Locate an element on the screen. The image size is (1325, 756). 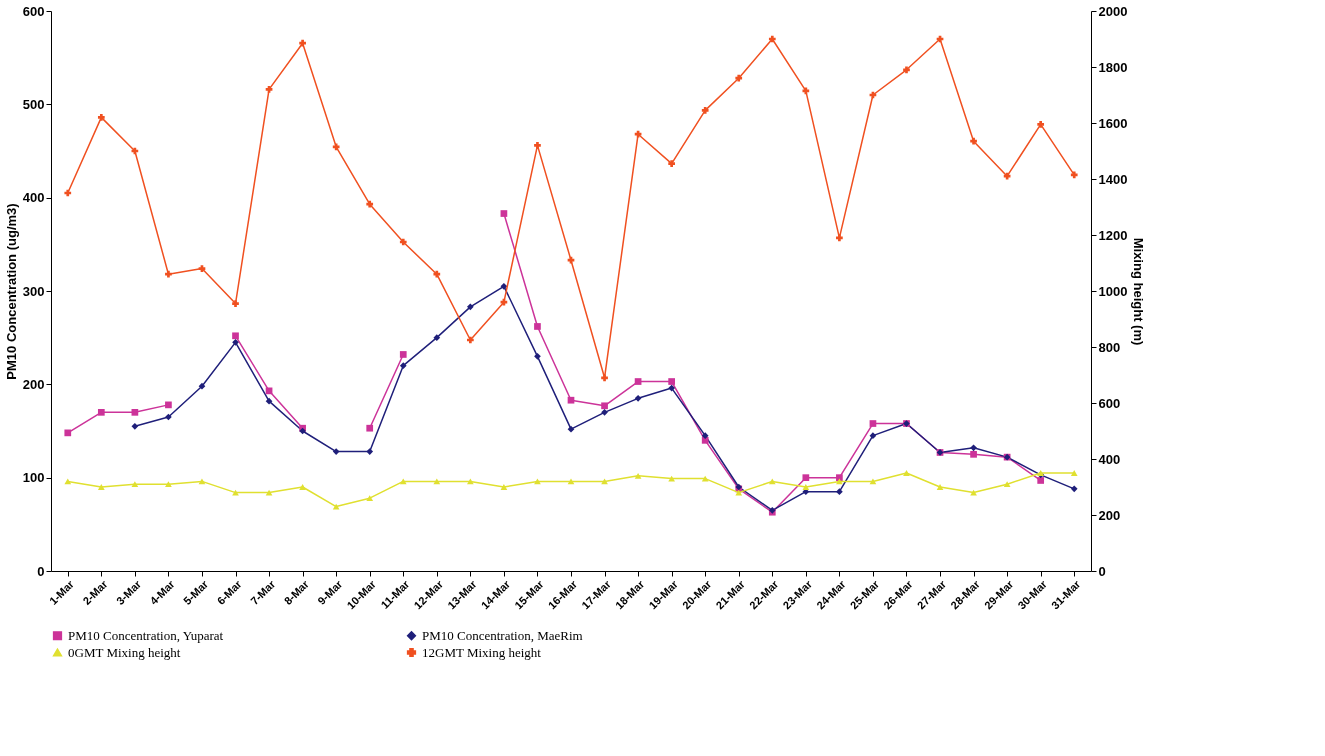
y2-tick-label: 1600 is located at coordinates (1113, 123).